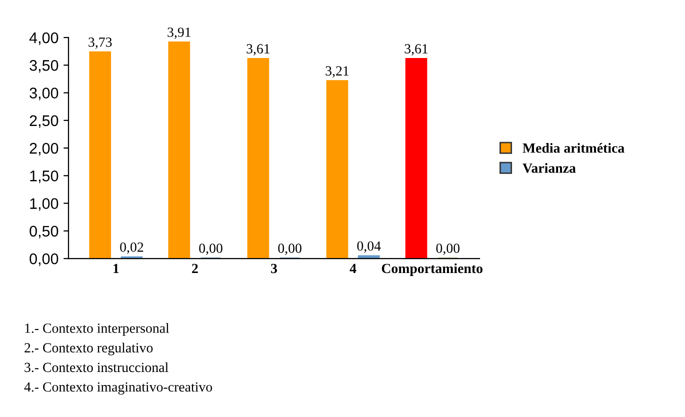 The width and height of the screenshot is (685, 417). I want to click on x-tick-label: 3, so click(274, 269).